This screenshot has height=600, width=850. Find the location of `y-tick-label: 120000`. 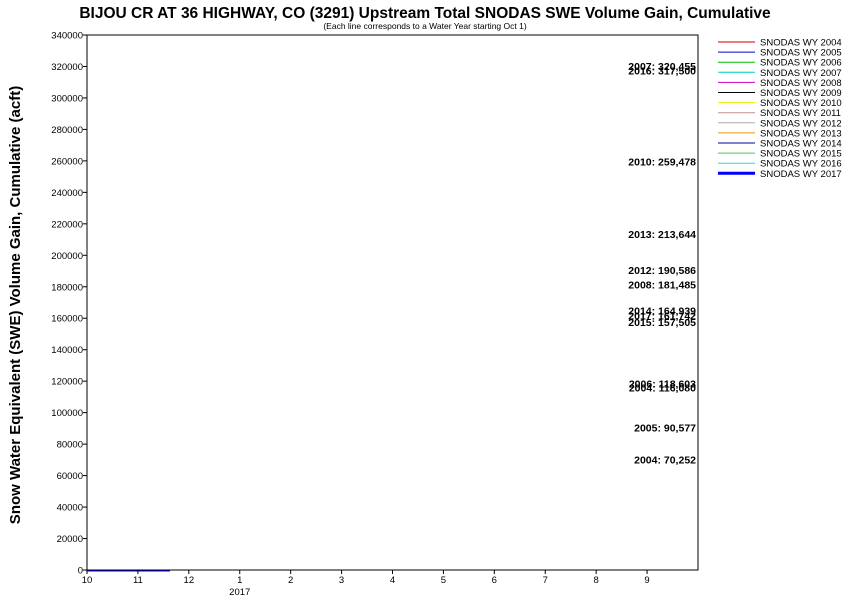

y-tick-label: 120000 is located at coordinates (67, 382).